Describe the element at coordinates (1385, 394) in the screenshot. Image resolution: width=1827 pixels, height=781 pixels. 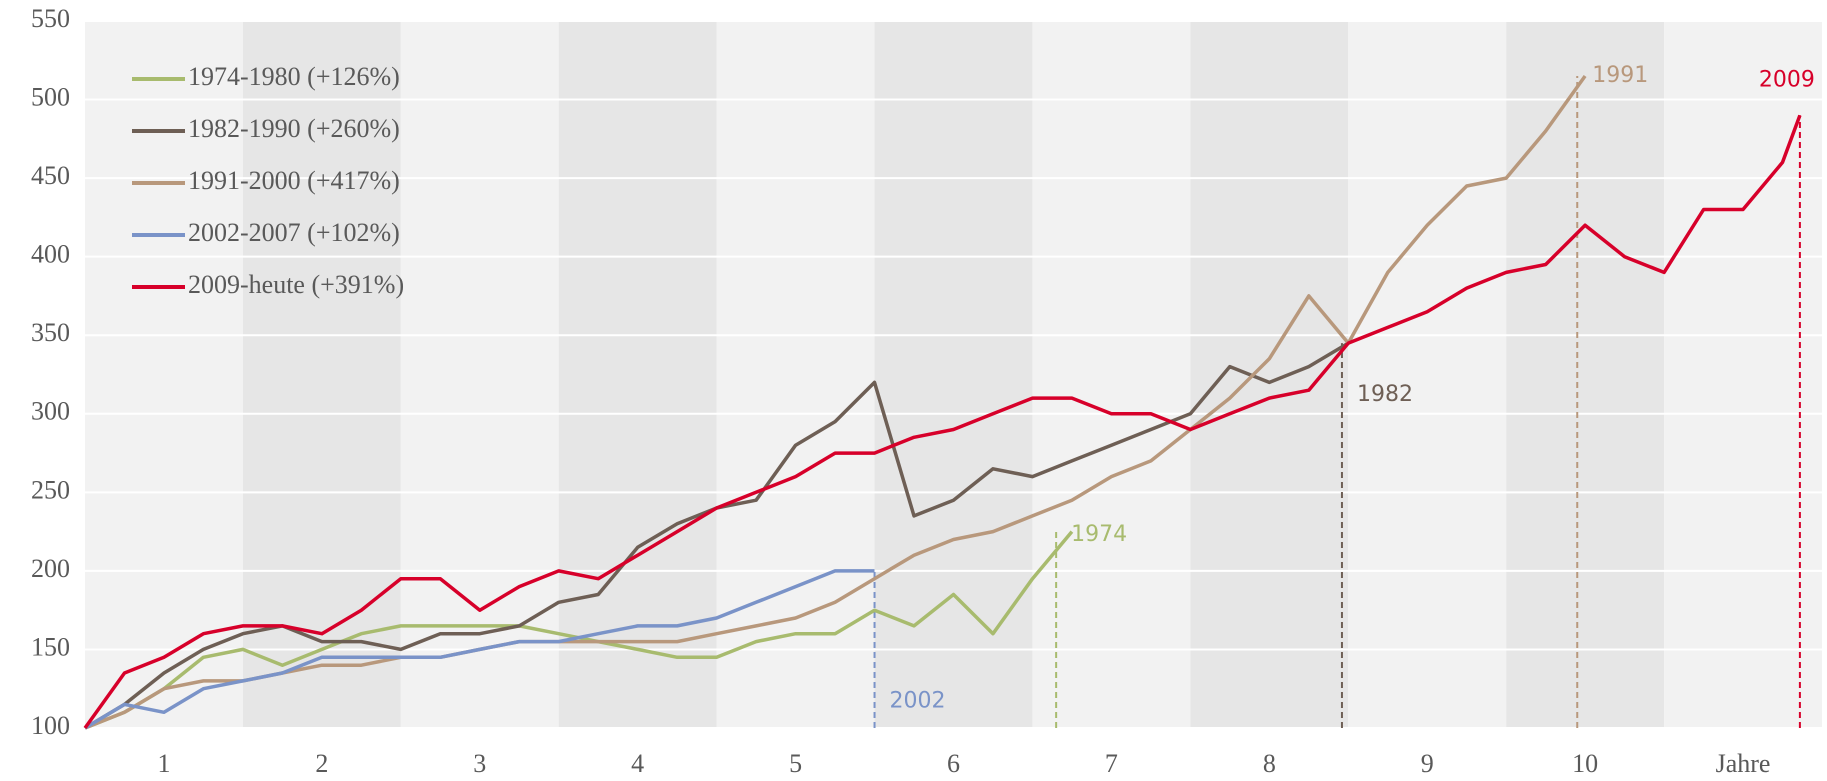
I see `annotation: 1982` at that location.